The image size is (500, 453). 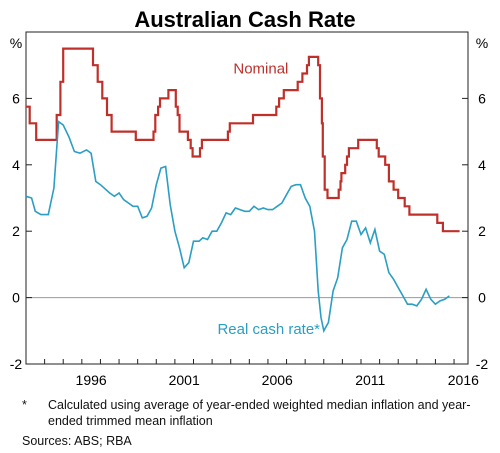 I want to click on y-tick-label-left: 4, so click(x=16, y=165).